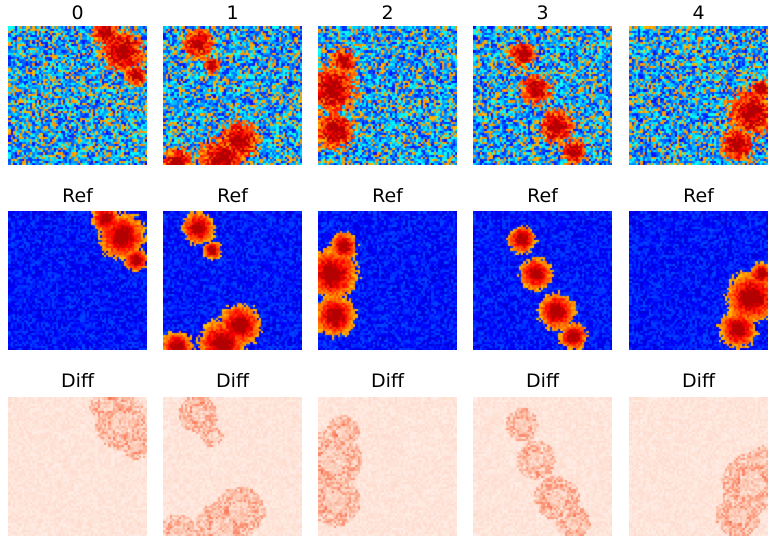 The image size is (779, 542). I want to click on panel-title-ref-0: Ref, so click(77, 196).